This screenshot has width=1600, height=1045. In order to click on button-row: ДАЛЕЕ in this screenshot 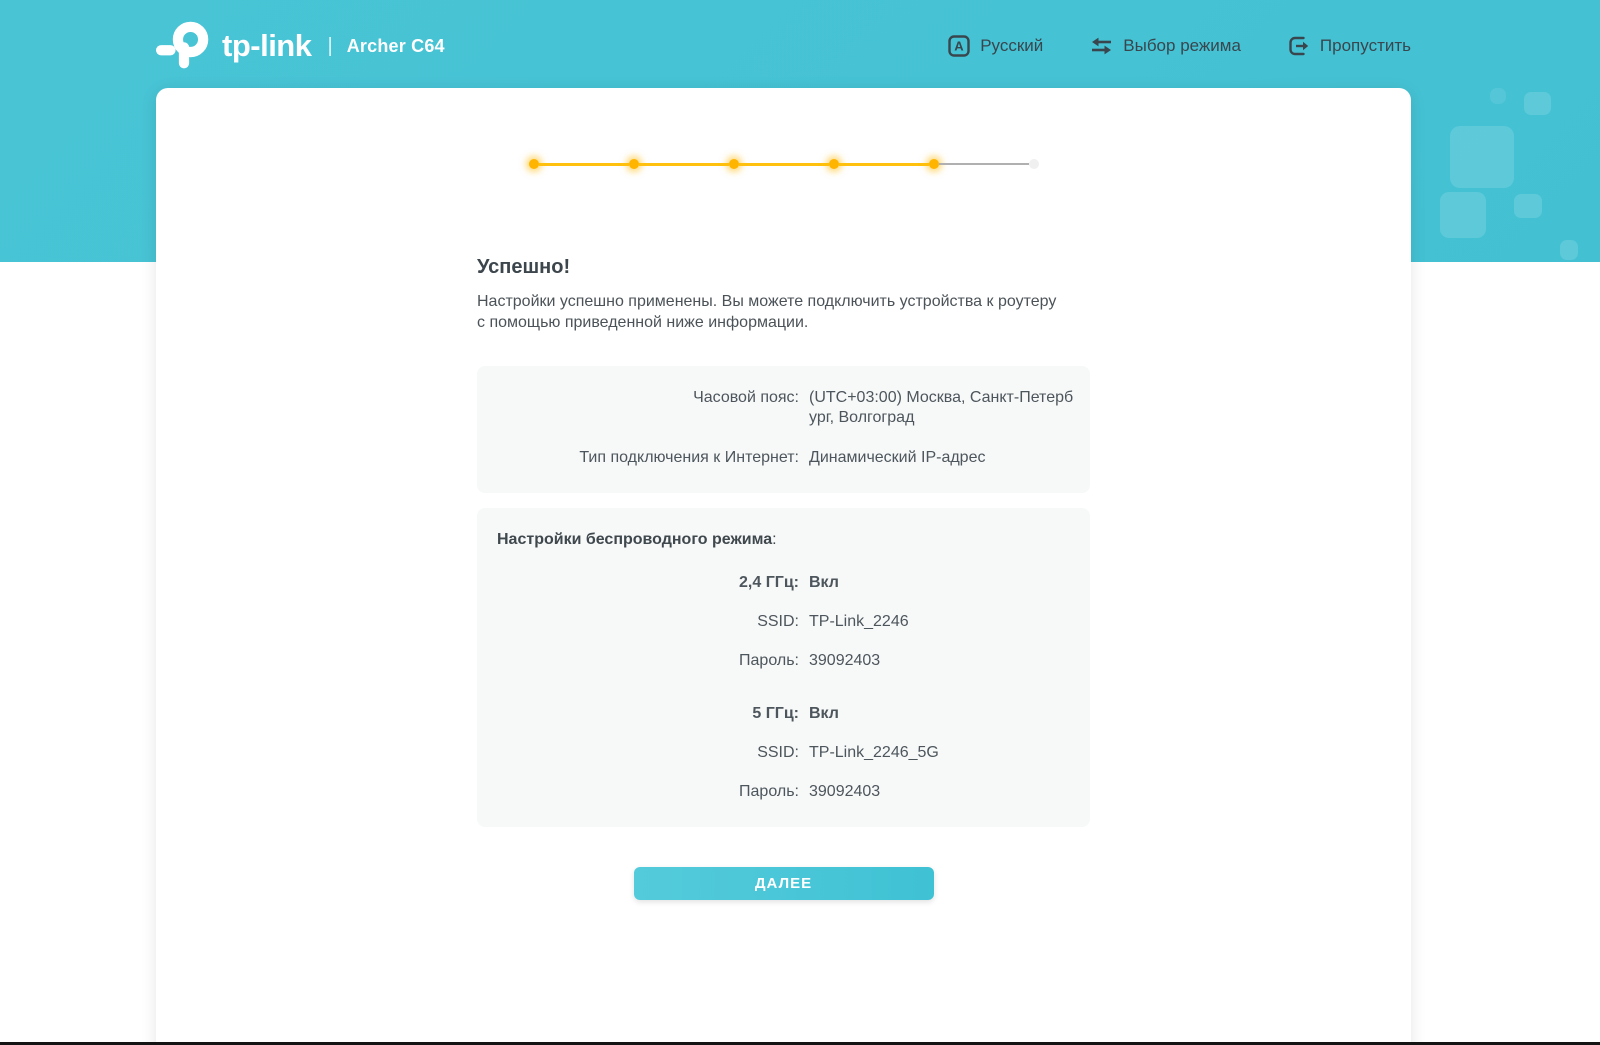, I will do `click(783, 883)`.